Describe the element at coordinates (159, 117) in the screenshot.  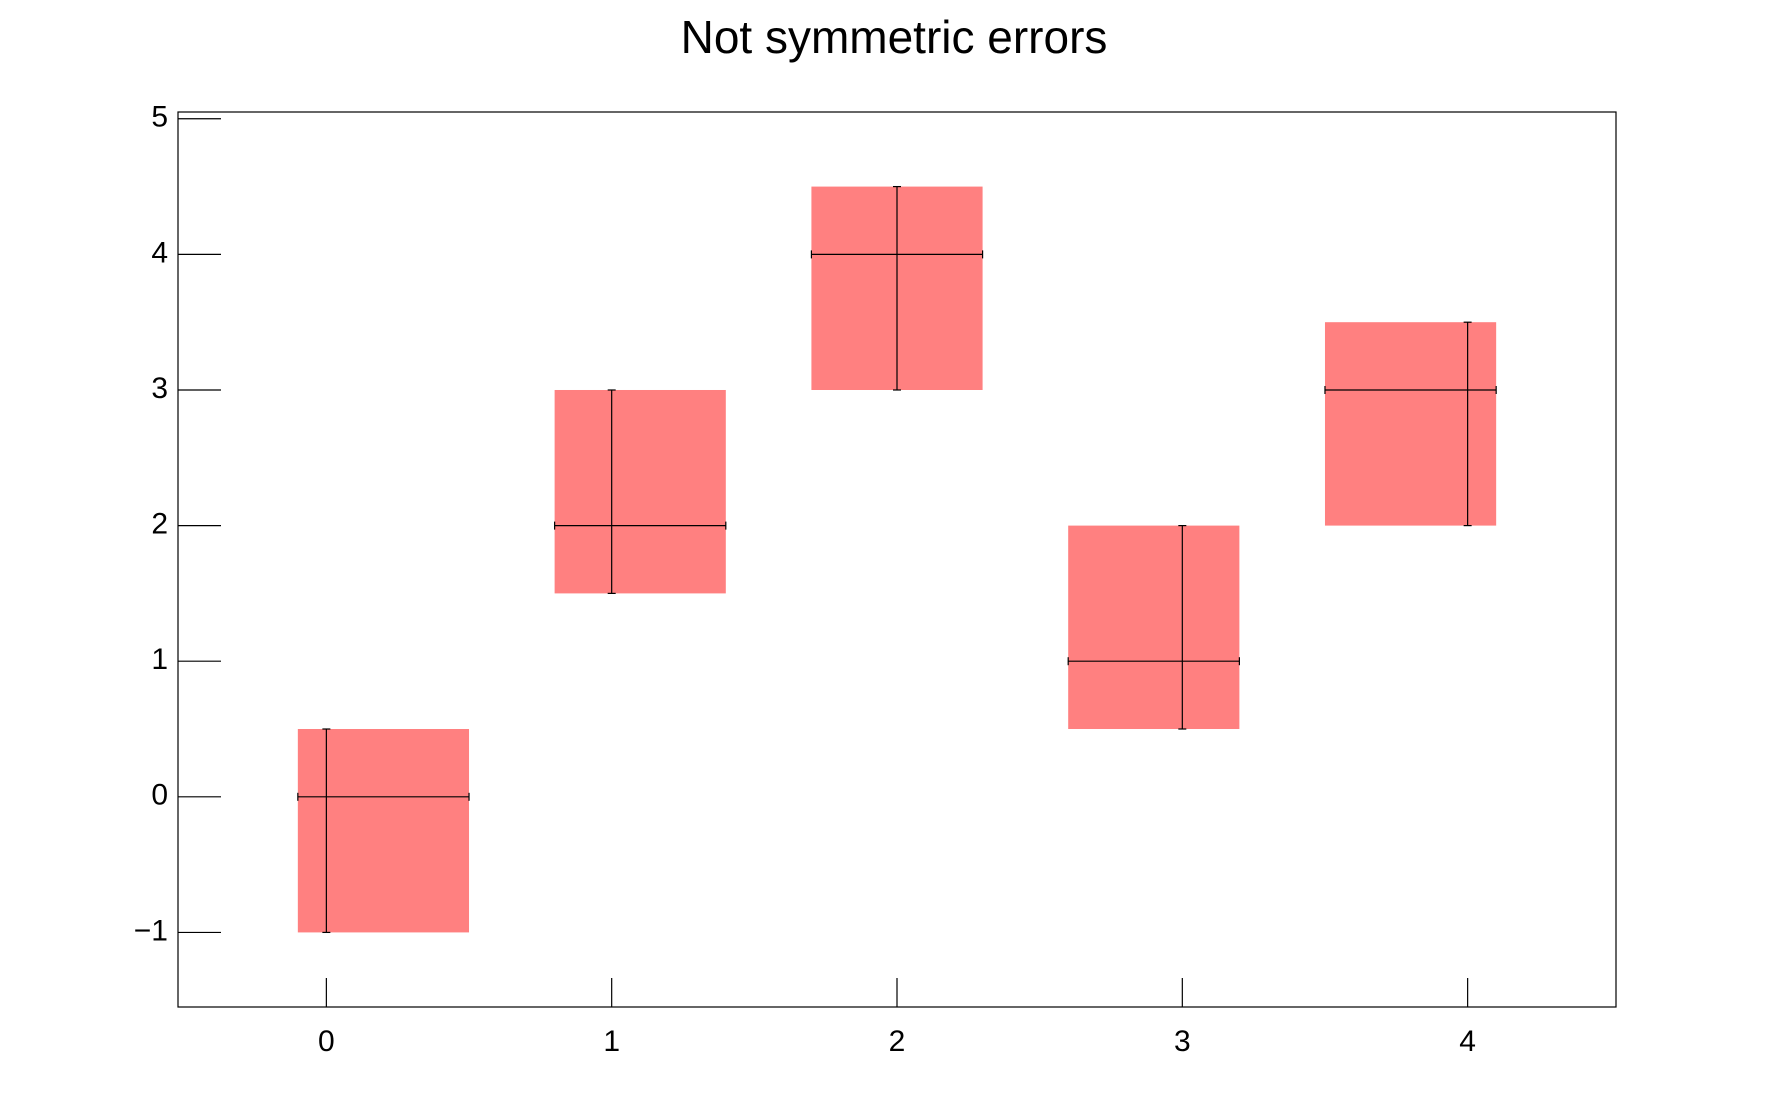
I see `y-tick-label: 5` at that location.